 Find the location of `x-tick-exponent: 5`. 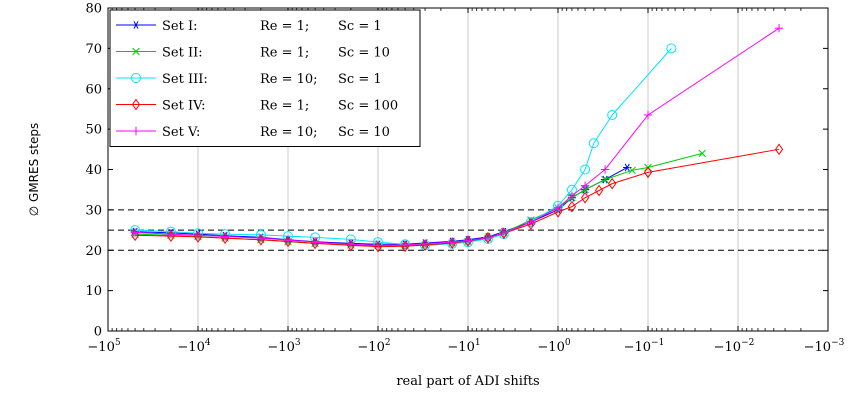

x-tick-exponent: 5 is located at coordinates (118, 343).